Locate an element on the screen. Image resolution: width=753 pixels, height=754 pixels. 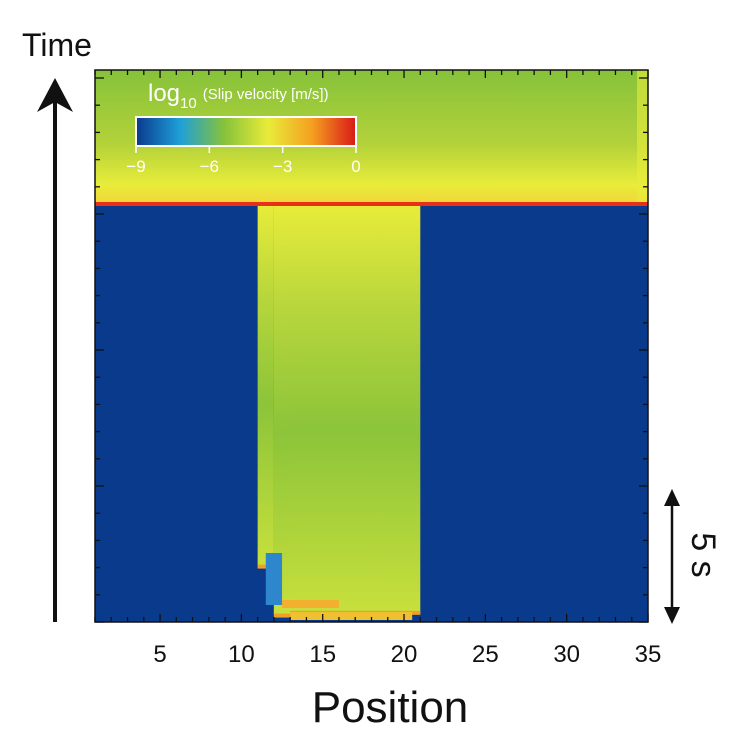
x-tick-label: 30 is located at coordinates (566, 654).